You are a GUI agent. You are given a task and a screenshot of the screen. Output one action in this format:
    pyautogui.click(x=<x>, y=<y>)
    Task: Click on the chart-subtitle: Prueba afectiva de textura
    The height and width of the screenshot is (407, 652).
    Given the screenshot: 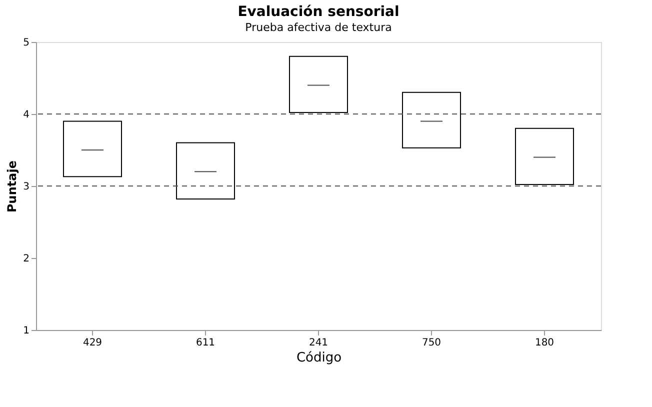 What is the action you would take?
    pyautogui.click(x=318, y=27)
    